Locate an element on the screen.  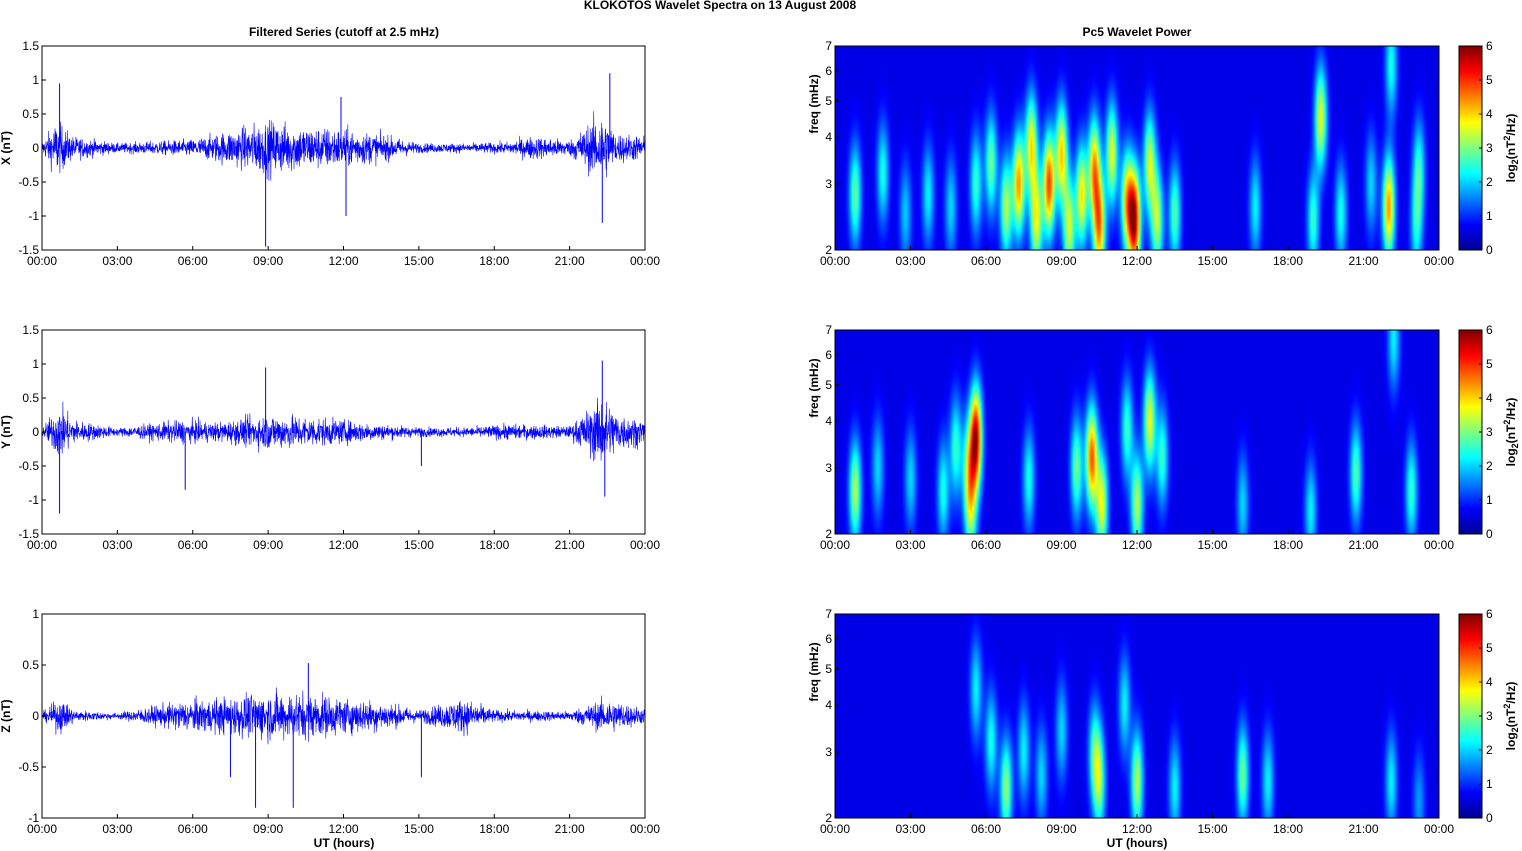
wavelet-x-ytick-label: 6 is located at coordinates (828, 71).